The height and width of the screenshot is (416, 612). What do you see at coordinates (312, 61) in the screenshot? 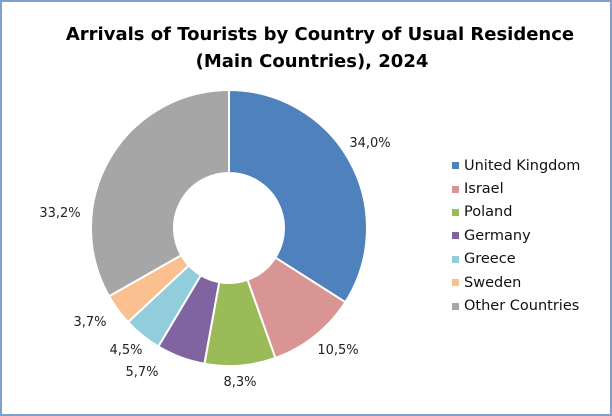
I see `chart-title-line2: (Main Countries), 2024` at bounding box center [312, 61].